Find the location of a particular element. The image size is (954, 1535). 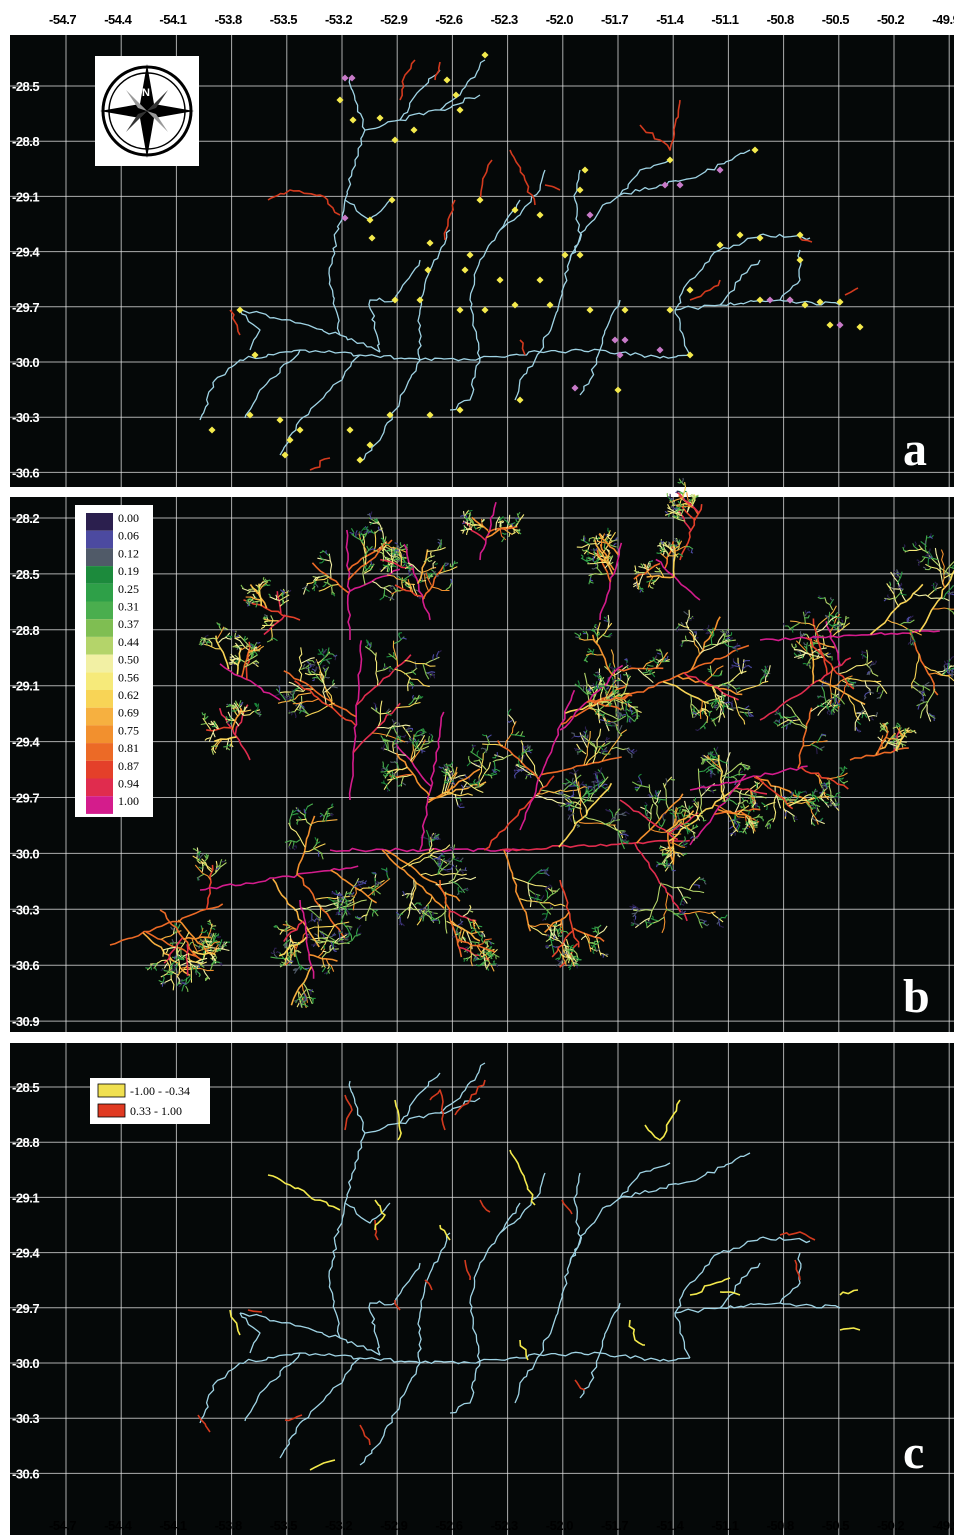

longitude-label: -49.9 is located at coordinates (943, 19).